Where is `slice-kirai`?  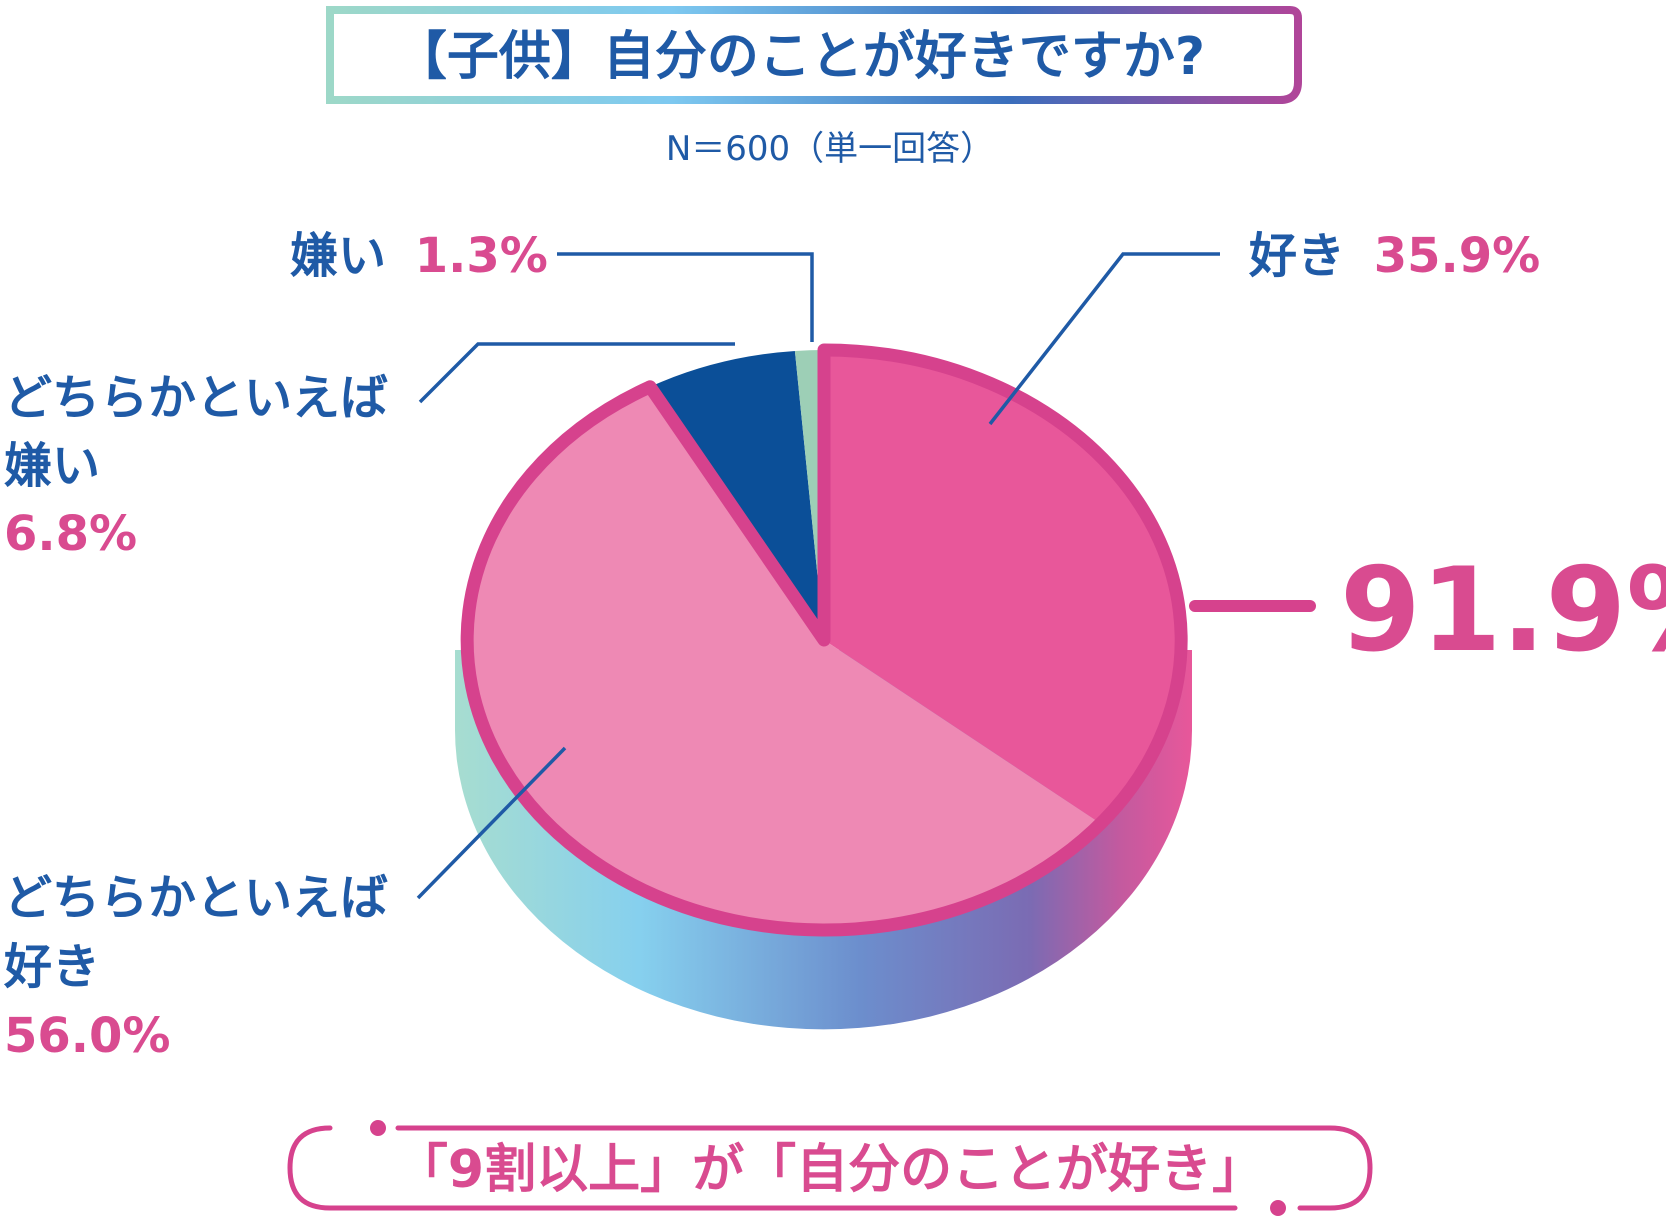
slice-kirai is located at coordinates (809, 495).